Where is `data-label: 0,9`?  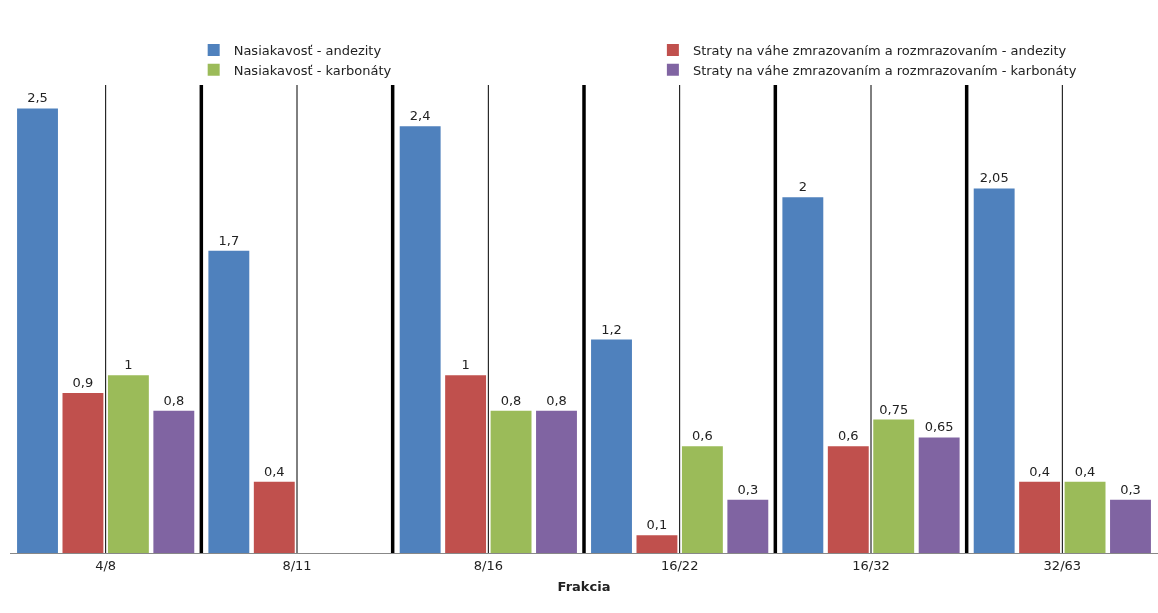
data-label: 0,9 is located at coordinates (83, 382).